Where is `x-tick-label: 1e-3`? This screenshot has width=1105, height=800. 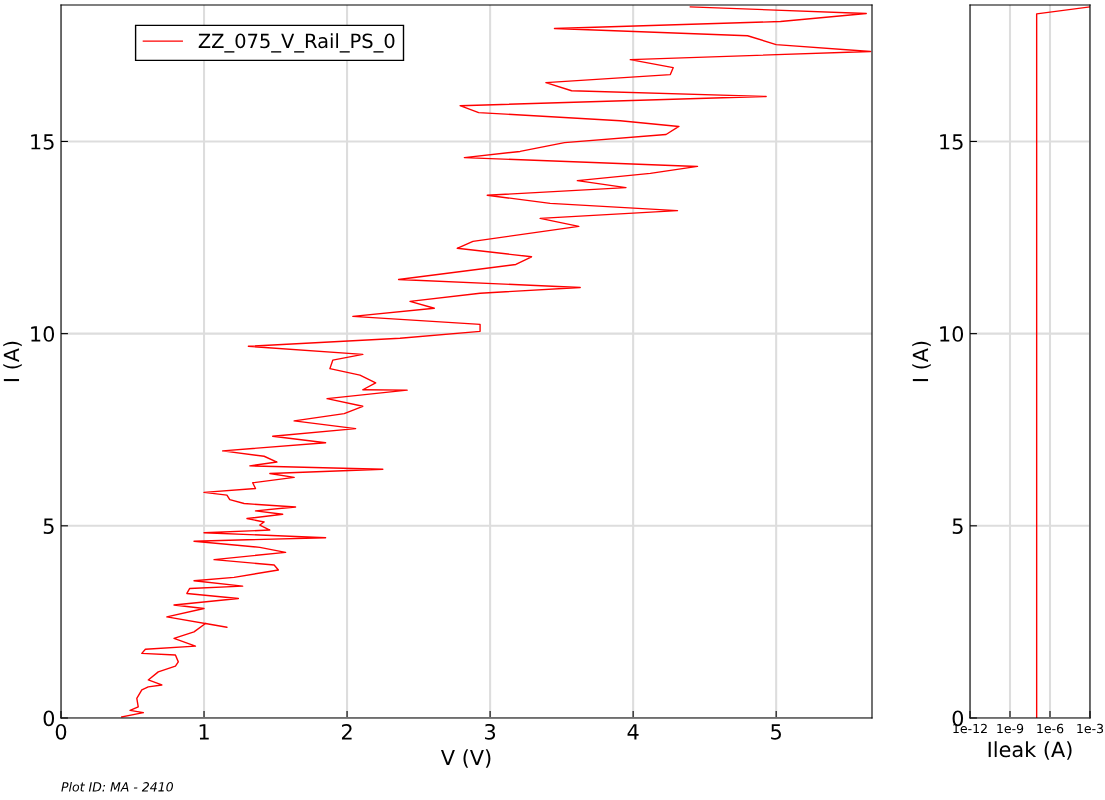
x-tick-label: 1e-3 is located at coordinates (1090, 728).